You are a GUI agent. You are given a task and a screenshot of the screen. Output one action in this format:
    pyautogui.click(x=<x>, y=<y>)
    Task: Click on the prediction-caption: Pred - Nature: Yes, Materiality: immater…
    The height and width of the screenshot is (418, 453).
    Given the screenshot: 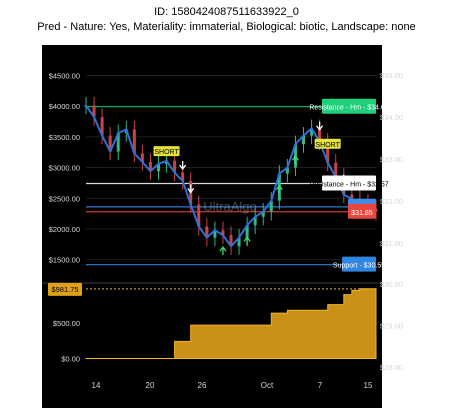 What is the action you would take?
    pyautogui.click(x=226, y=27)
    